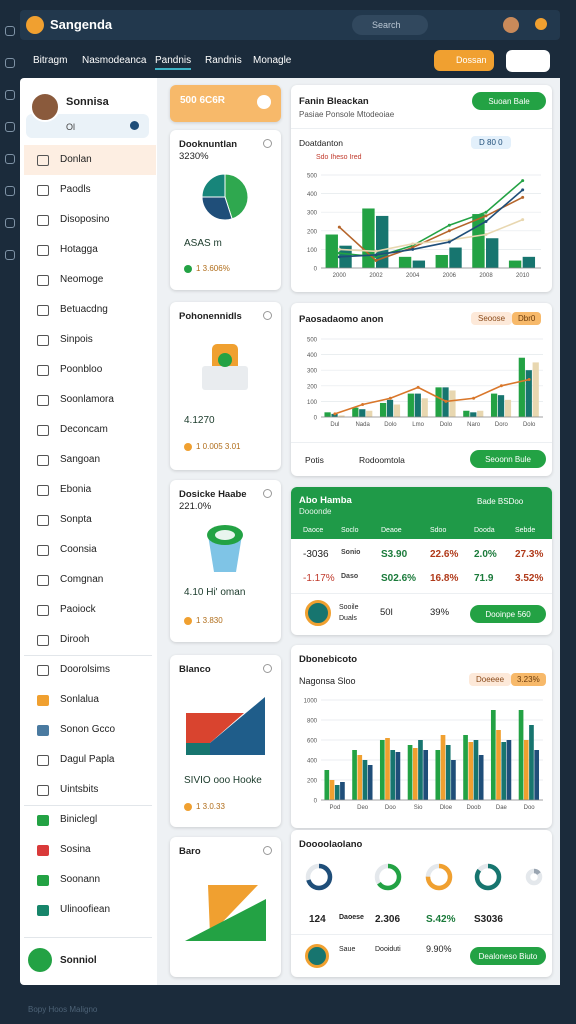  Describe the element at coordinates (325, 500) in the screenshot. I see `card-title: Abo Hamba` at that location.